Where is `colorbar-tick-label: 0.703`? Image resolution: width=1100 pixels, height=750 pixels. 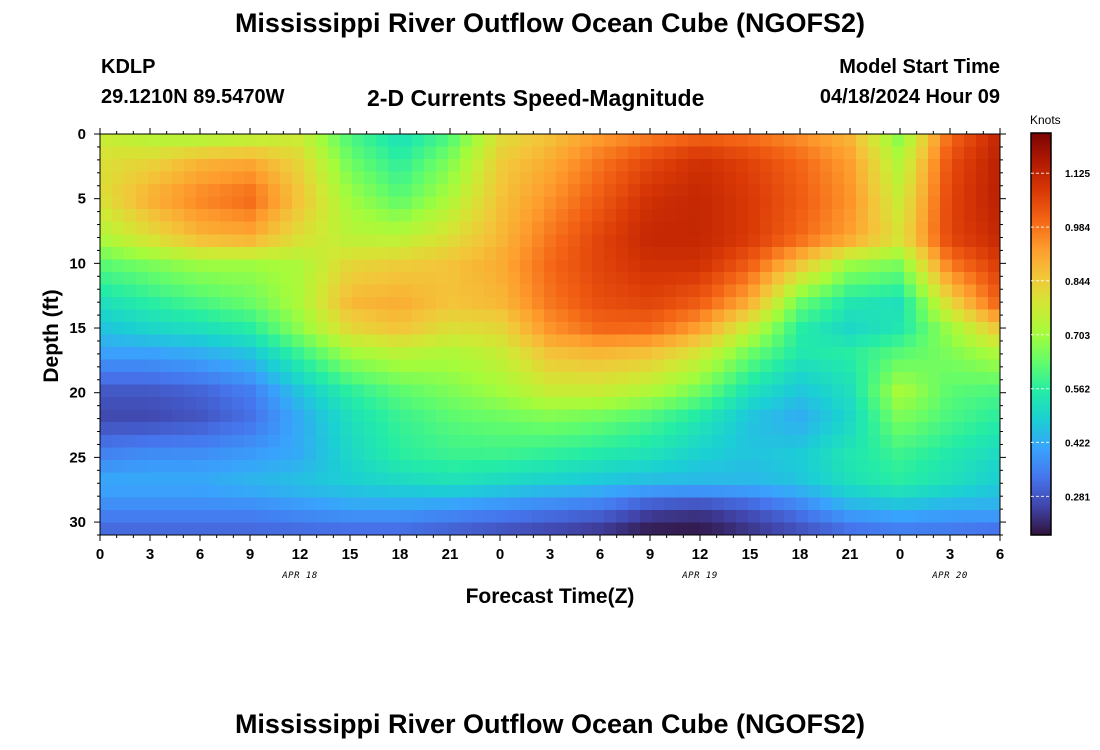 colorbar-tick-label: 0.703 is located at coordinates (1077, 336).